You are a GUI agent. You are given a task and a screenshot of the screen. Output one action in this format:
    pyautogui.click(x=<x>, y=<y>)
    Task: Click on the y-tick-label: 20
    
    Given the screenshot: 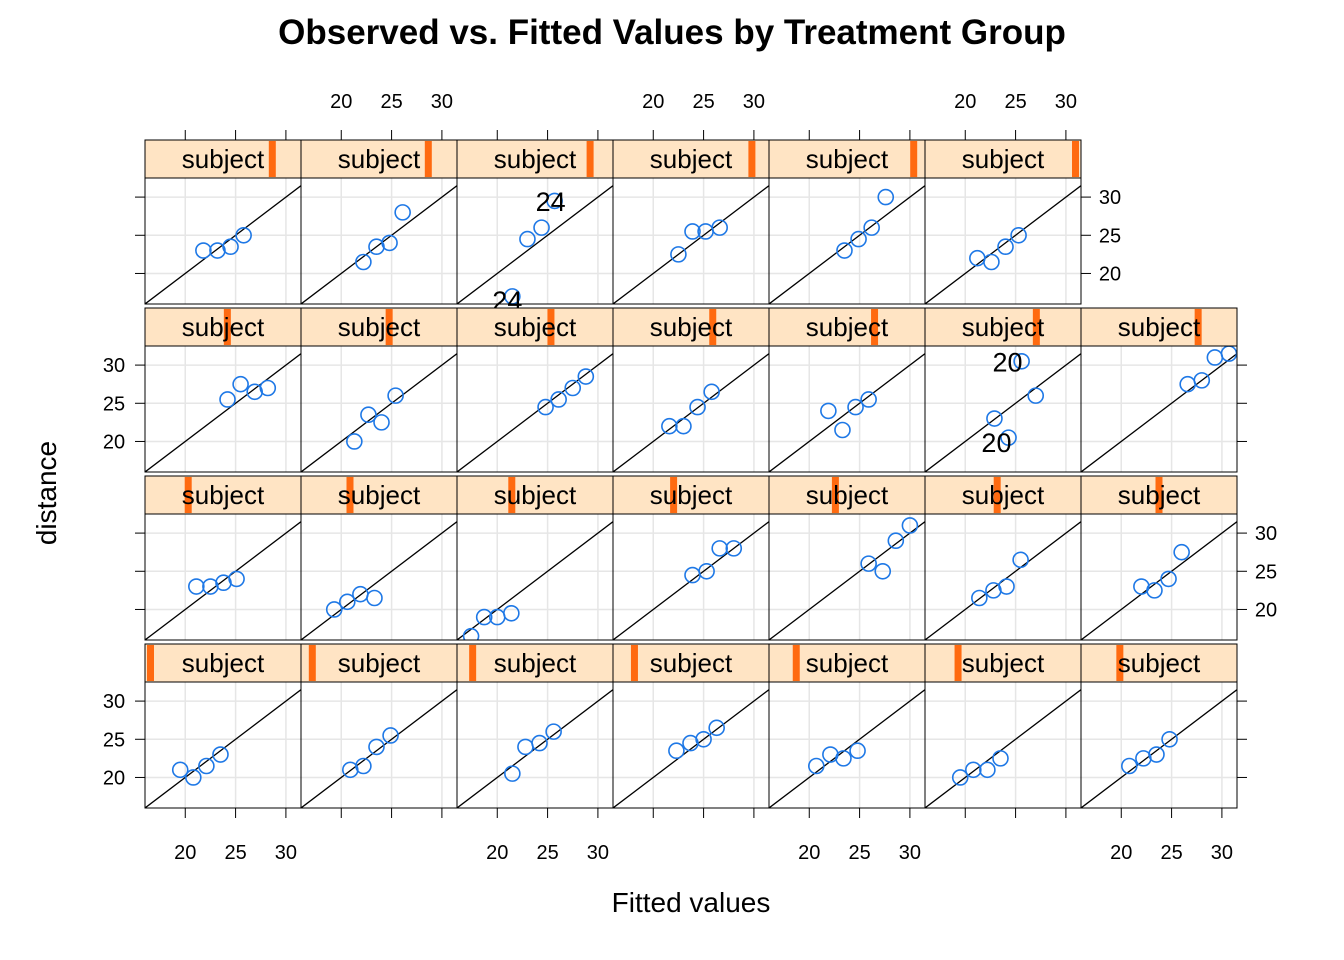 What is the action you would take?
    pyautogui.click(x=114, y=778)
    